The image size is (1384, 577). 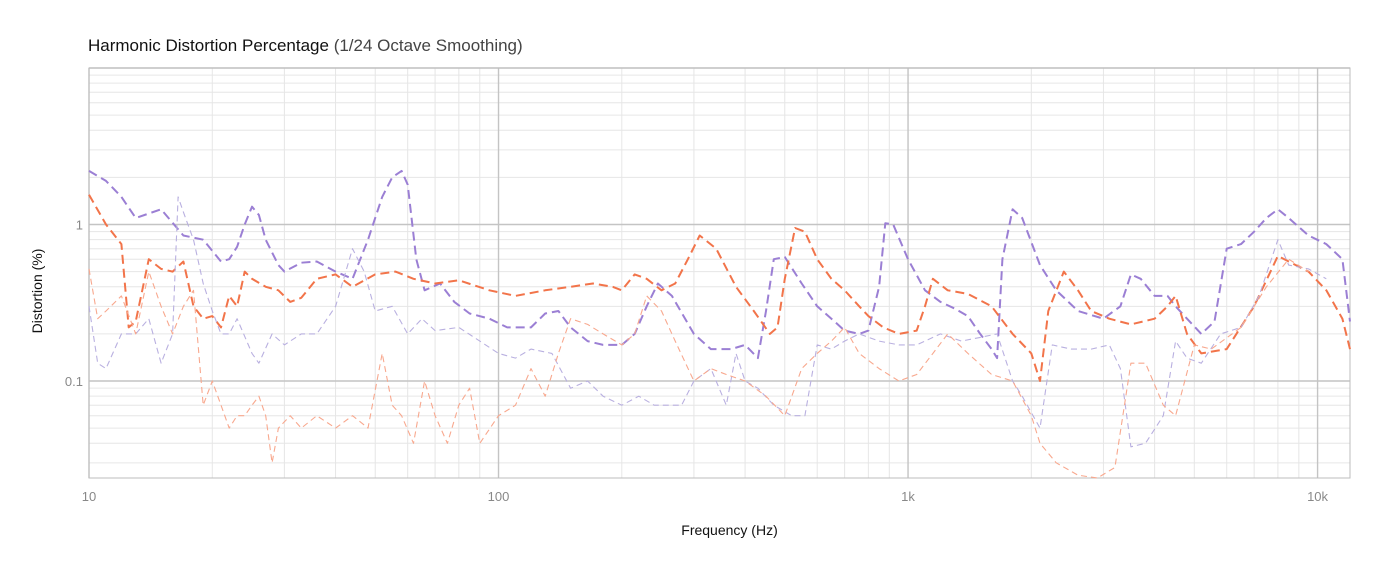 I want to click on y-tick-label: 0.1, so click(x=74, y=381).